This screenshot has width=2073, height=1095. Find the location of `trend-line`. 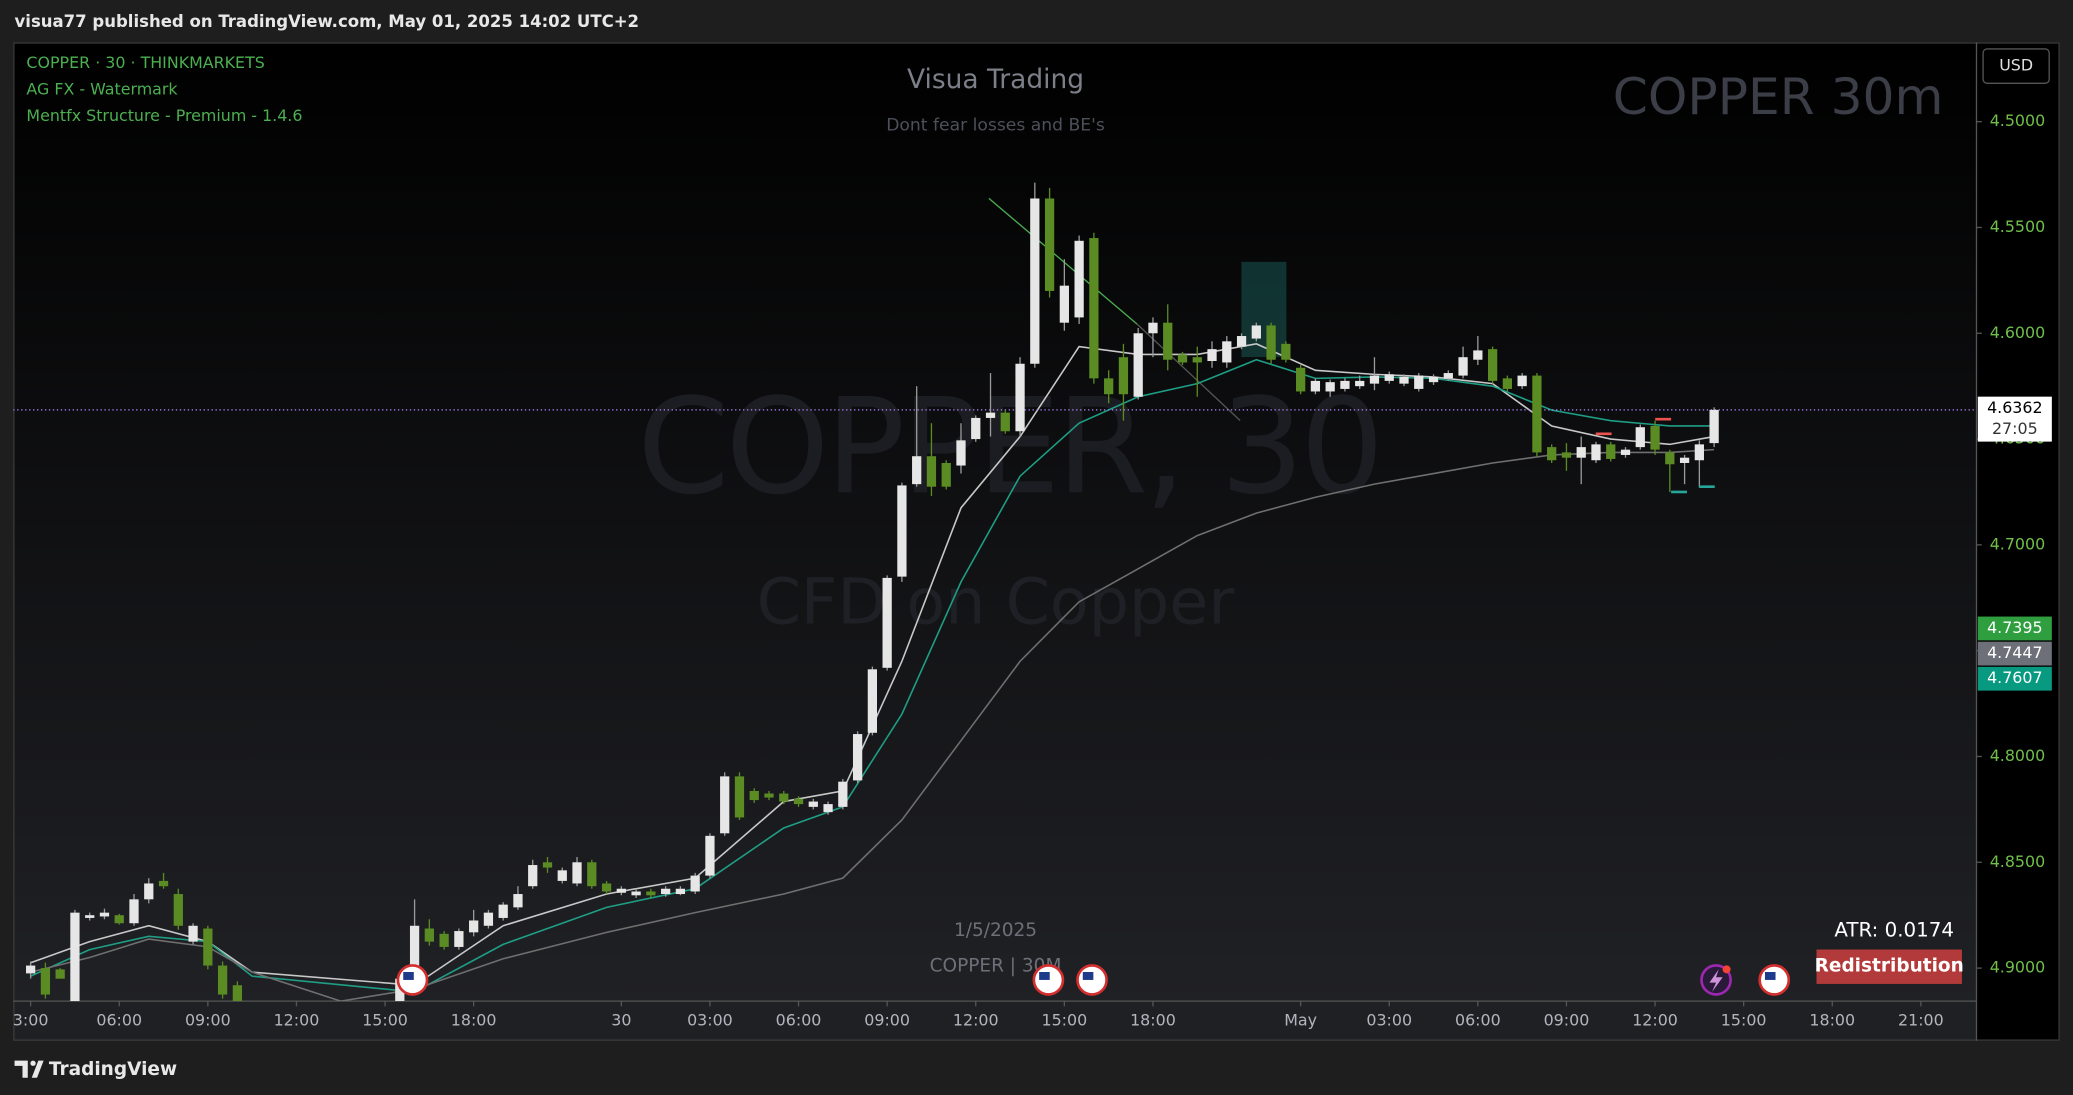

trend-line is located at coordinates (1188, 372).